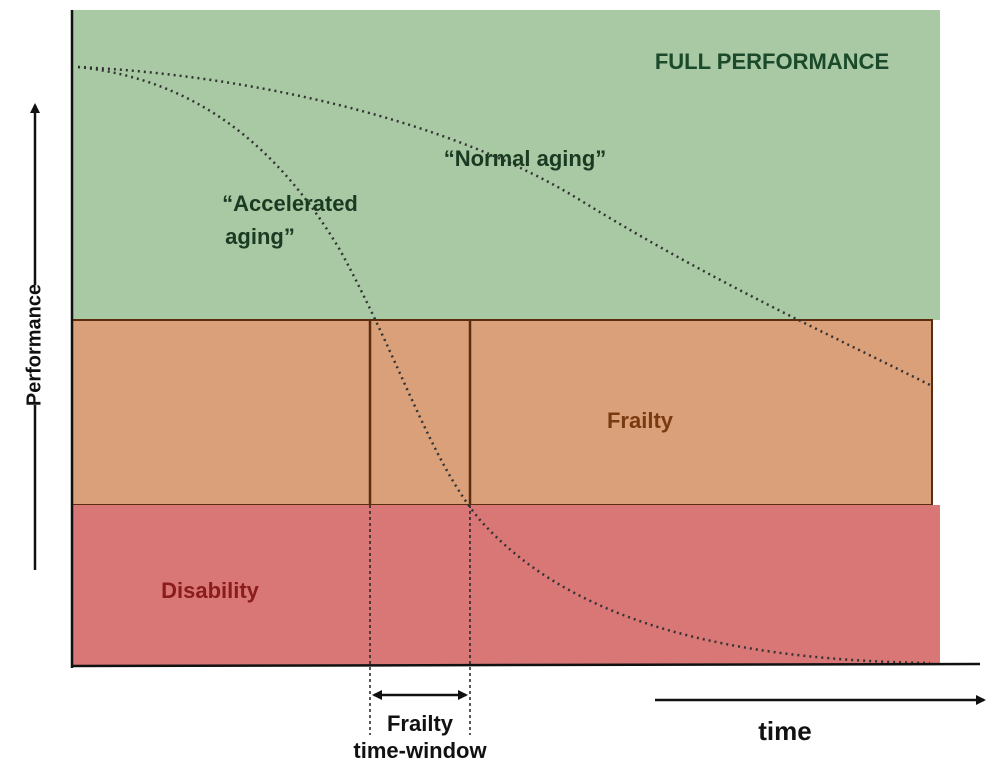 This screenshot has height=768, width=988. I want to click on frailty-label: Frailty, so click(640, 420).